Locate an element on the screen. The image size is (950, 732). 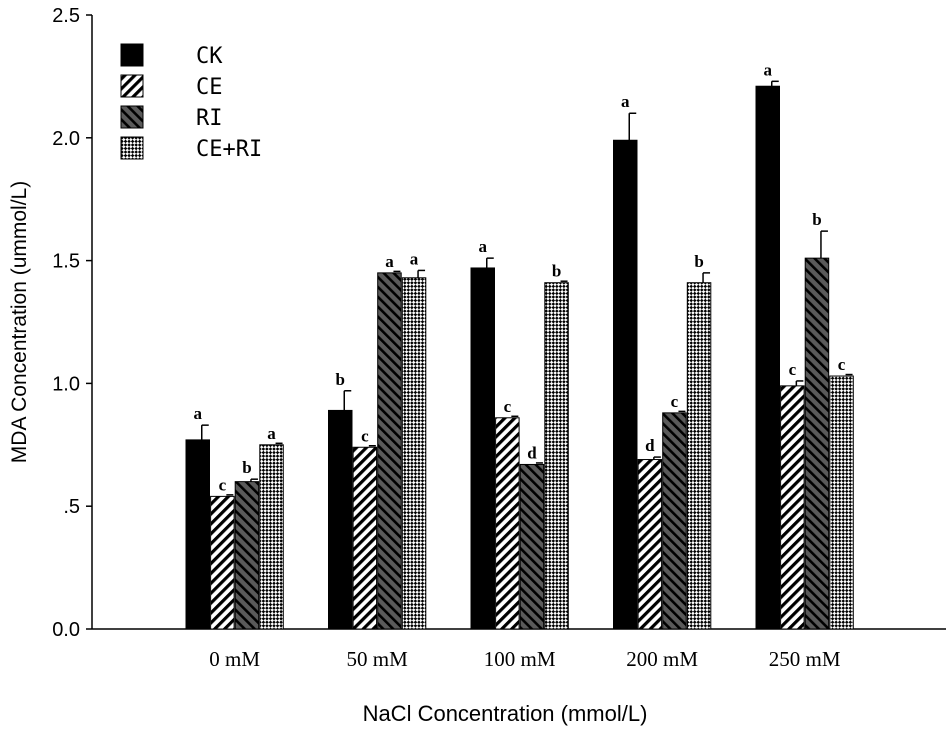
x-tick-label: 0 mM is located at coordinates (234, 659).